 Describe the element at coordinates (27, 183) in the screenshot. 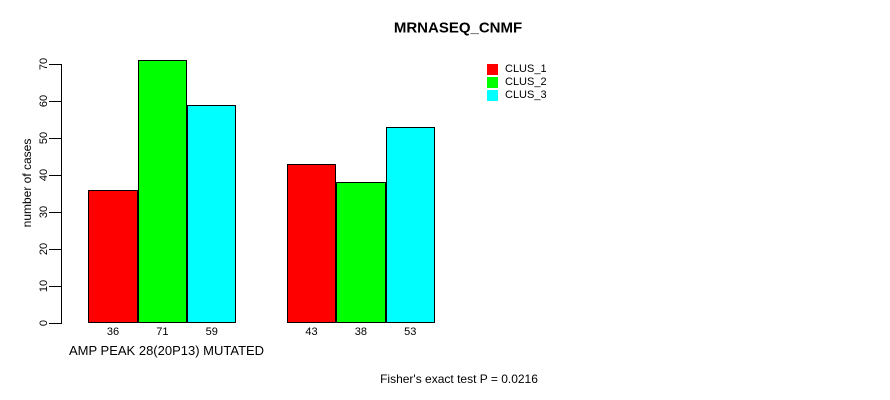

I see `y-axis-label: number of cases` at that location.